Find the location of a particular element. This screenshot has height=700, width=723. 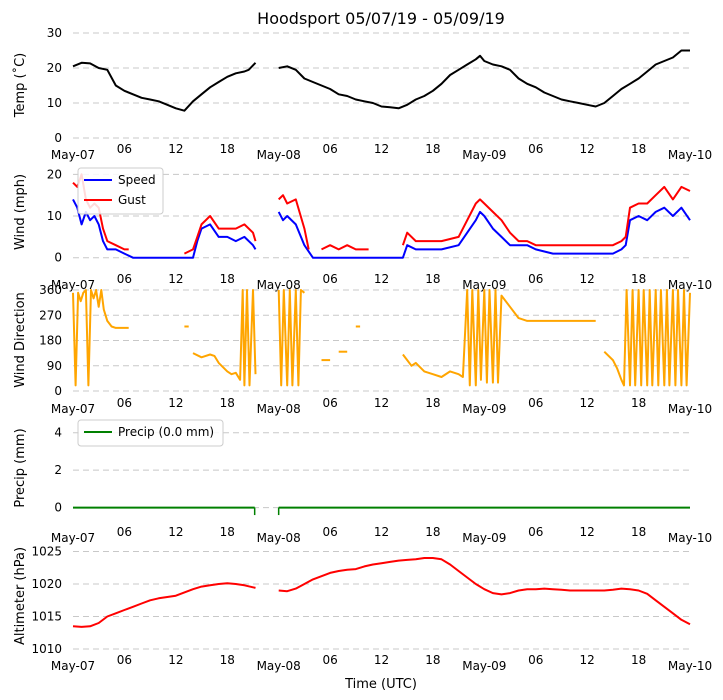

y-axis-label: Wind (mph) is located at coordinates (20, 212).